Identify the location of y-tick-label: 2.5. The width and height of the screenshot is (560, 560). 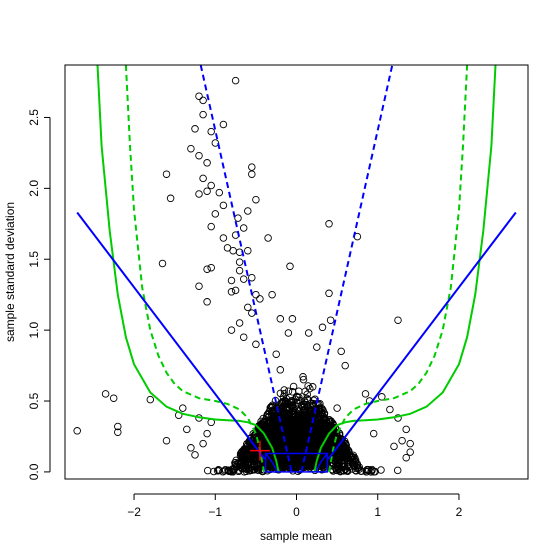
(34, 117).